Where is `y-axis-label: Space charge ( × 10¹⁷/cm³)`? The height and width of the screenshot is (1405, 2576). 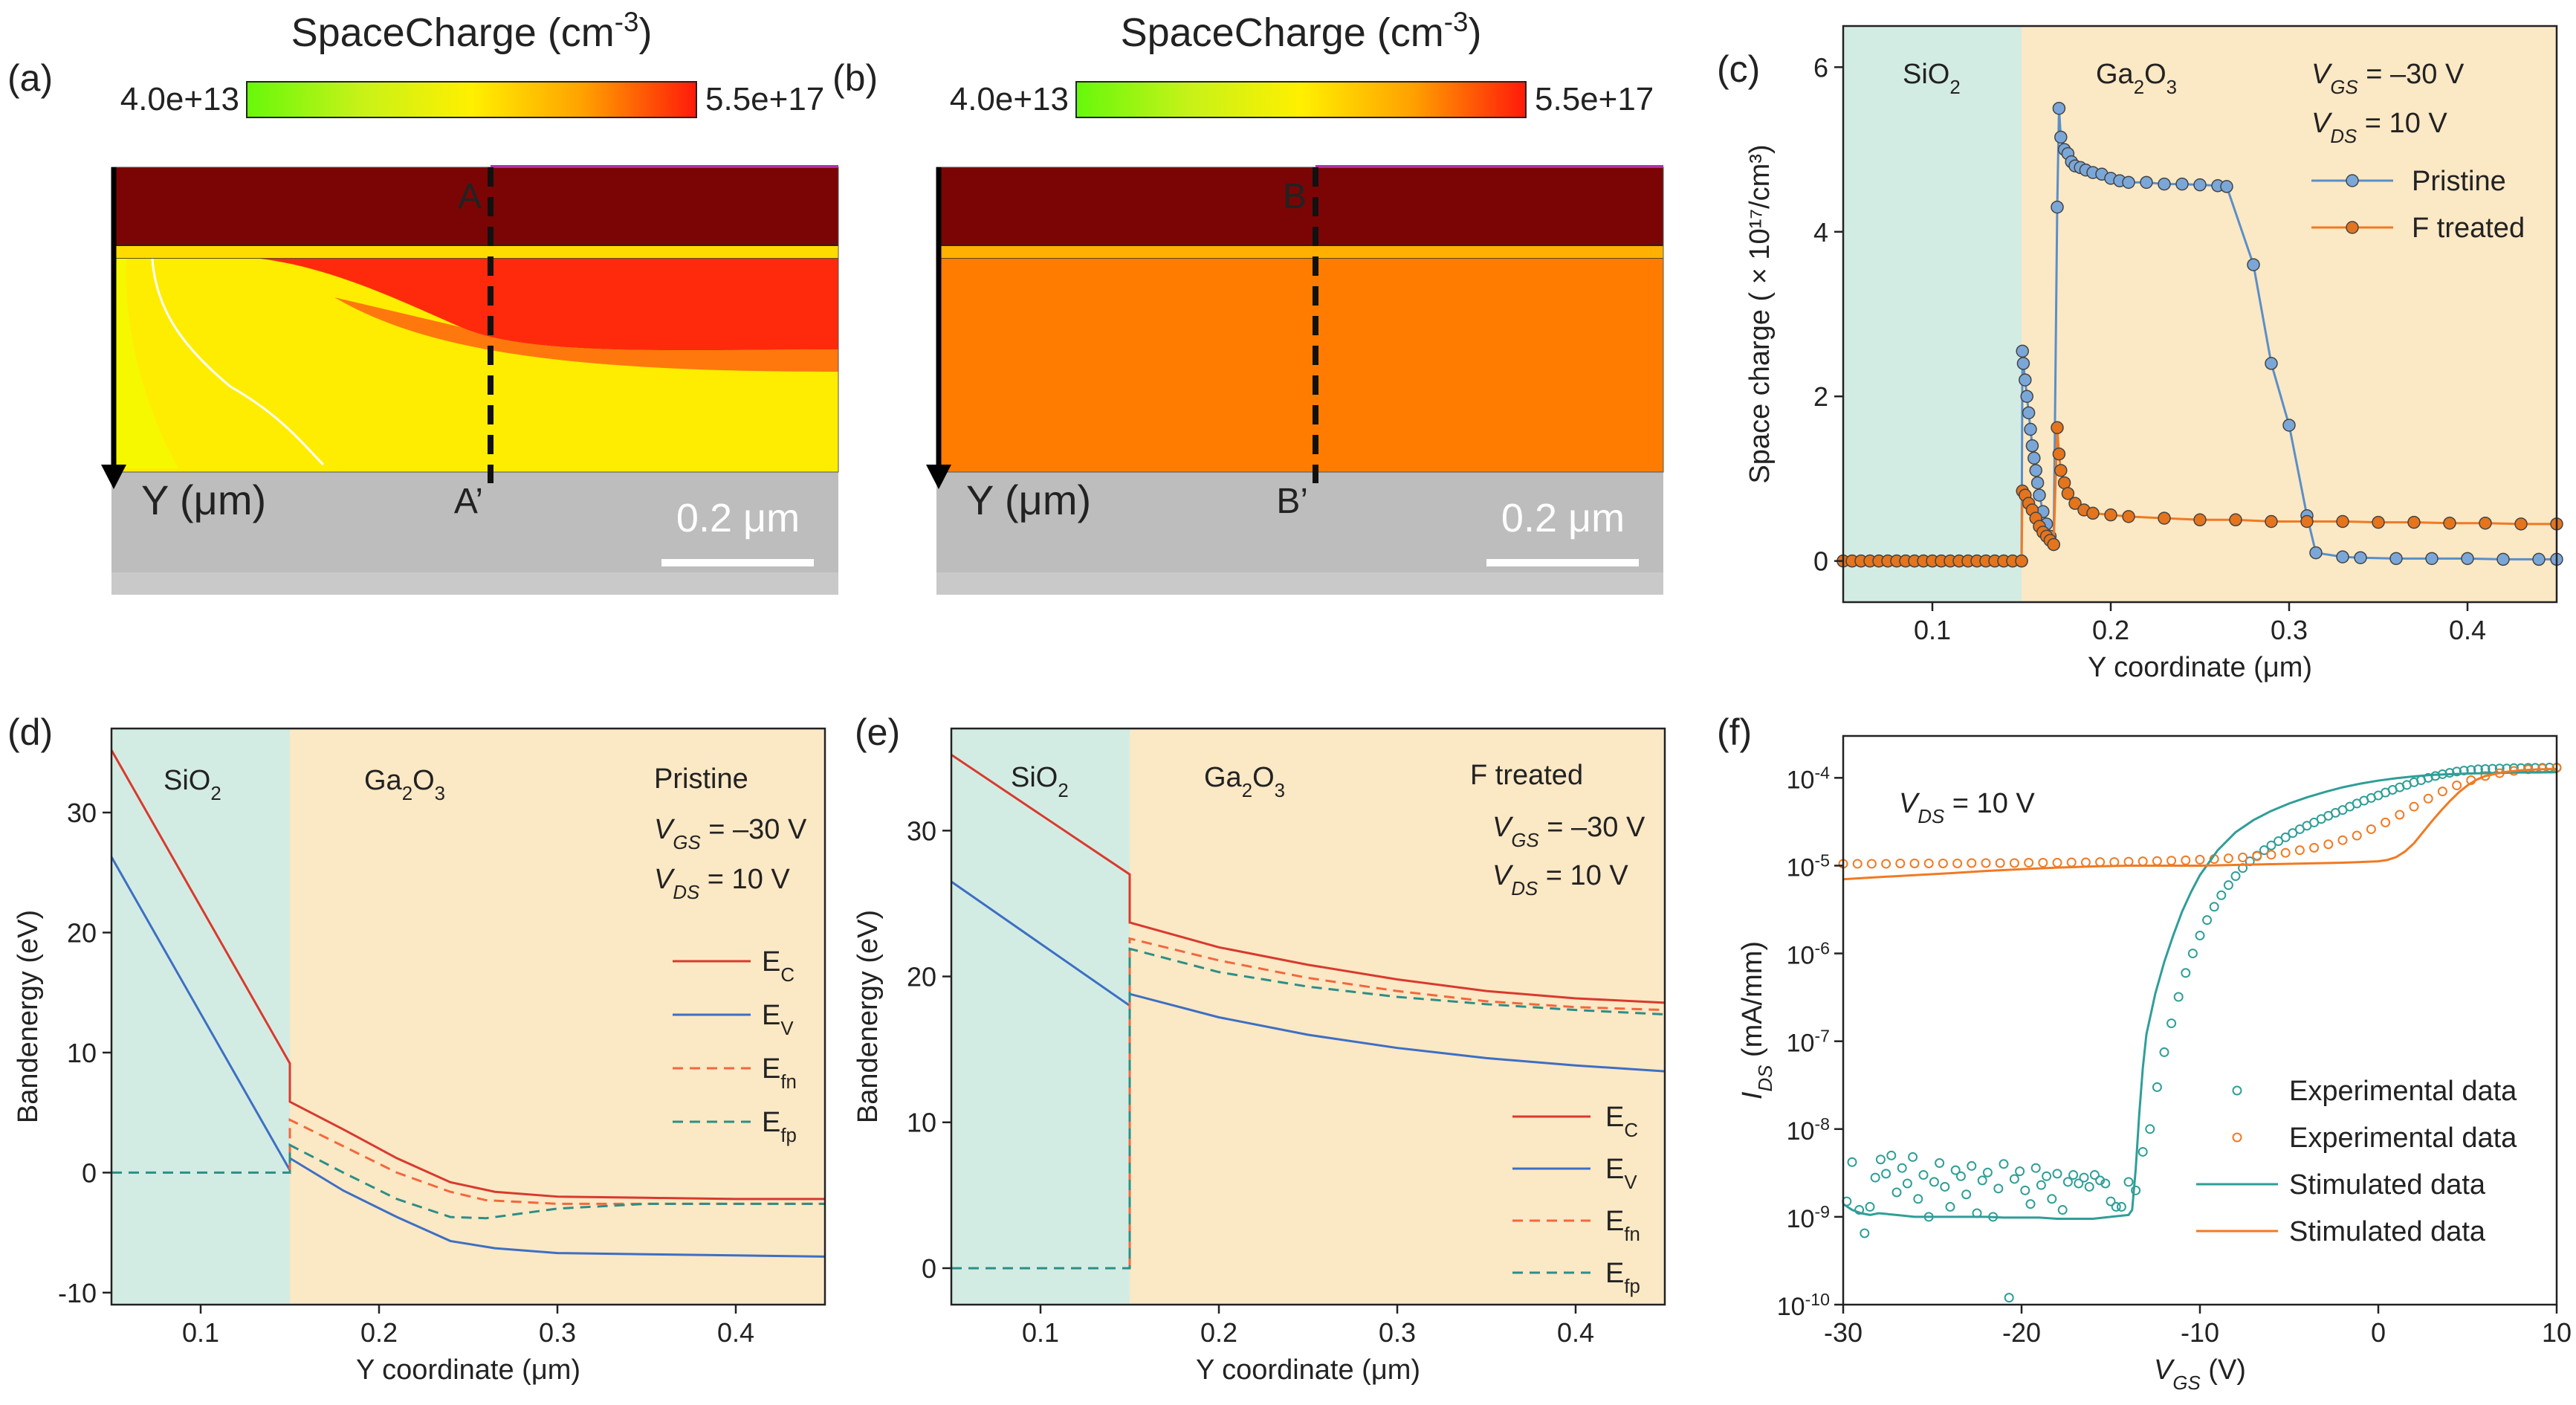
y-axis-label: Space charge ( × 10¹⁷/cm³) is located at coordinates (1760, 314).